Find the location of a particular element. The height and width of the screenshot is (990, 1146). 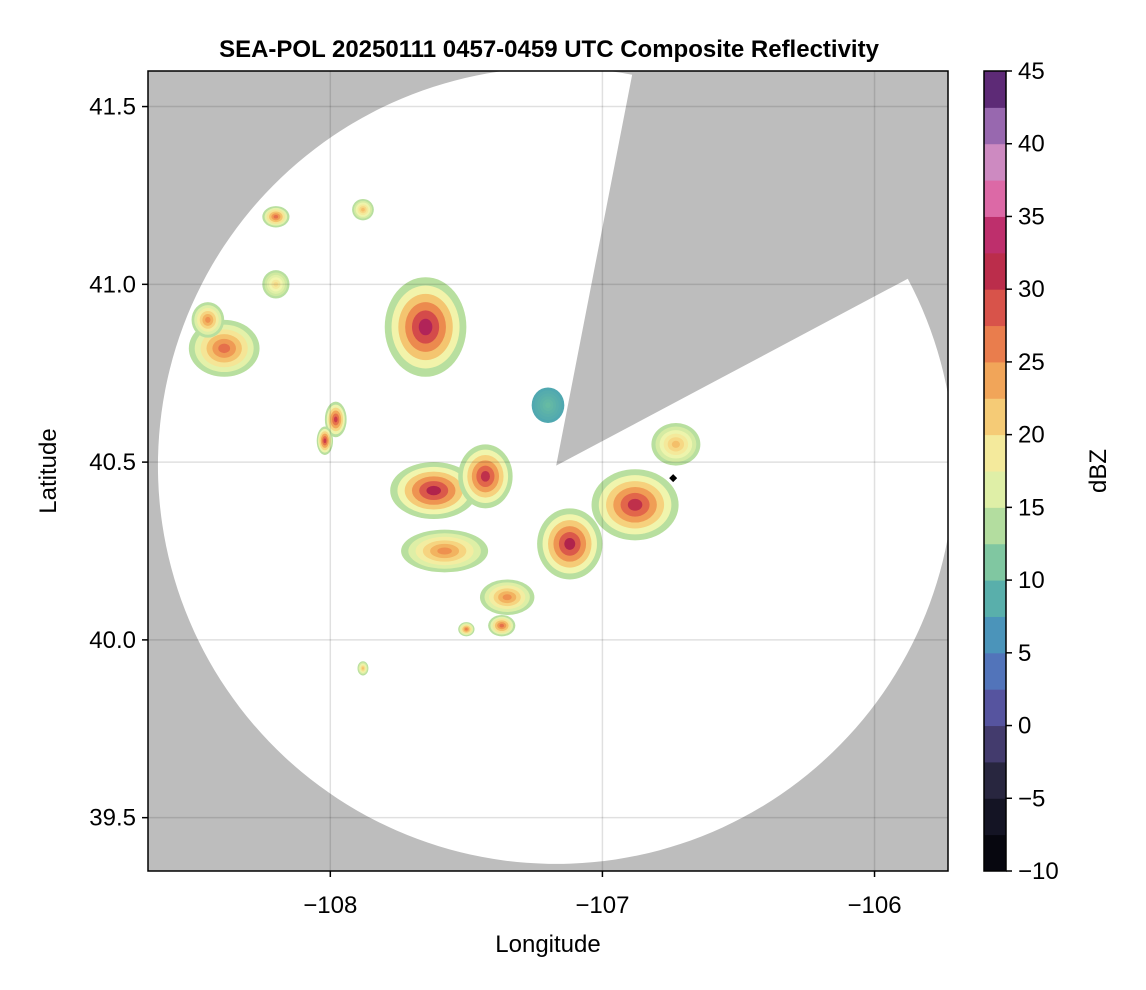

y-axis-ticks: 39.5 40.0 40.5 41.0 41.5 is located at coordinates (118, 463).